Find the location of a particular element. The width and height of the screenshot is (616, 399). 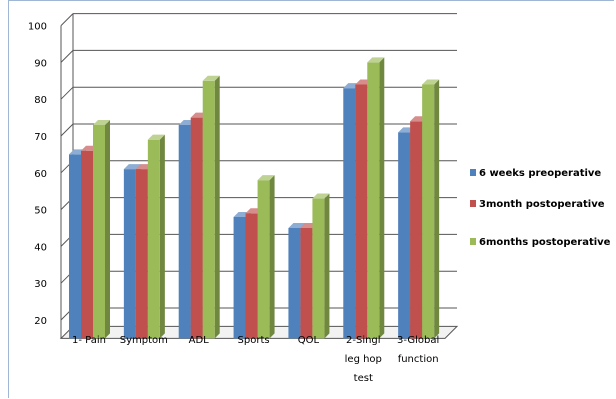

x-tick-label: ADL is located at coordinates (199, 340).